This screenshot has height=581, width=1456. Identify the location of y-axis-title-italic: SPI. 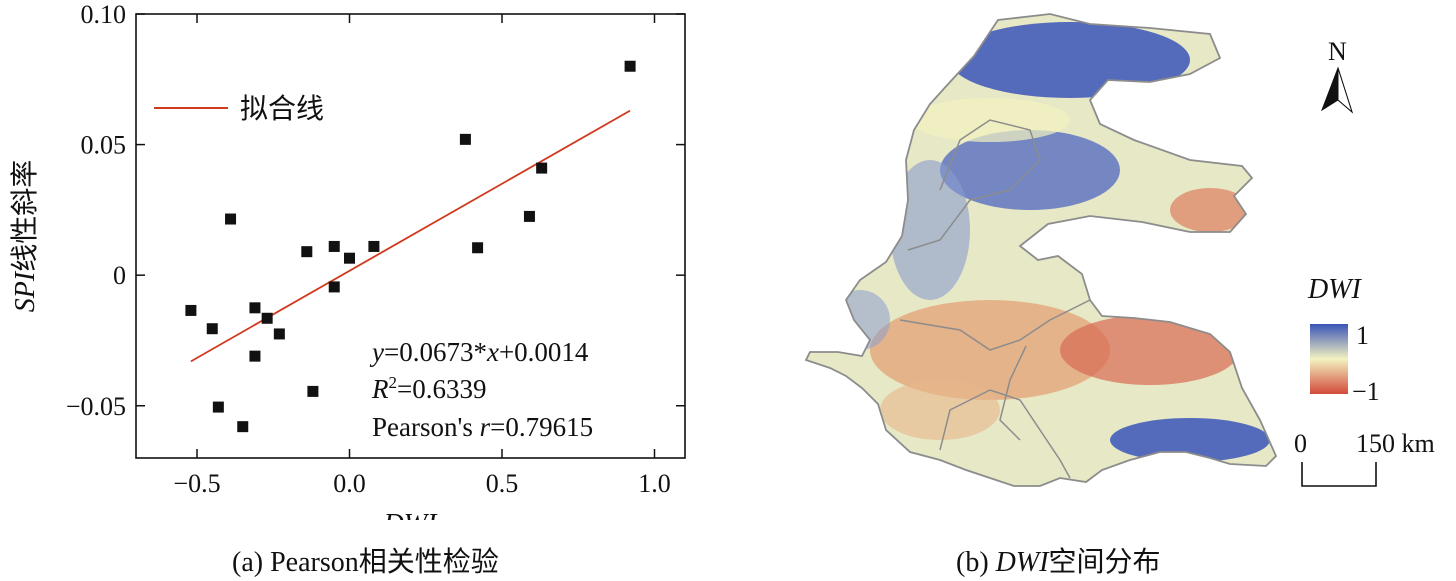
(25, 291).